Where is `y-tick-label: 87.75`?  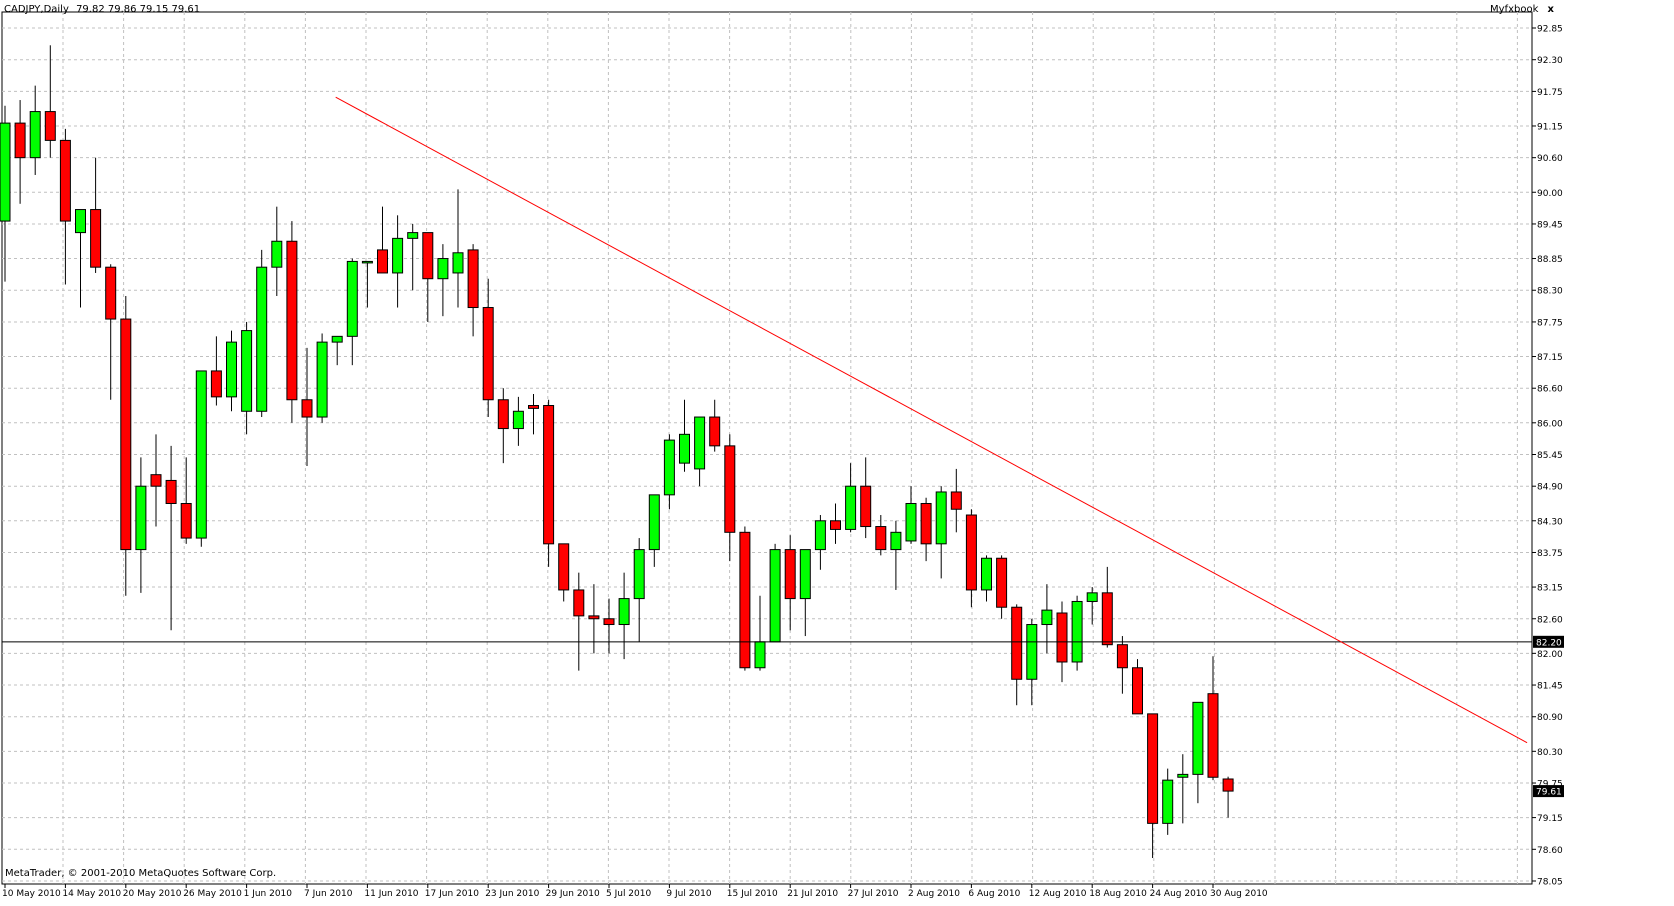 y-tick-label: 87.75 is located at coordinates (1550, 323).